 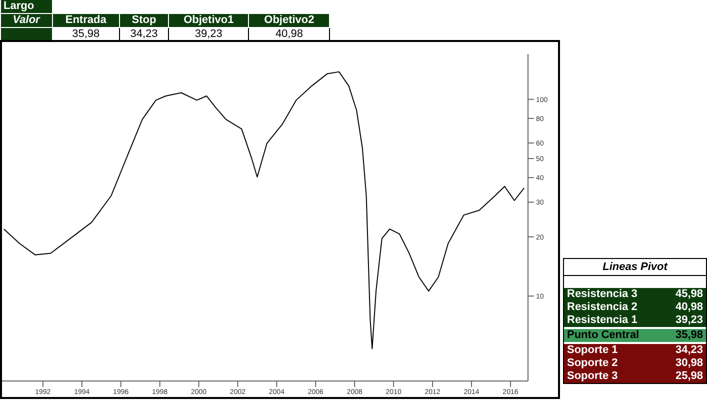 What do you see at coordinates (689, 376) in the screenshot?
I see `text: 25,98` at bounding box center [689, 376].